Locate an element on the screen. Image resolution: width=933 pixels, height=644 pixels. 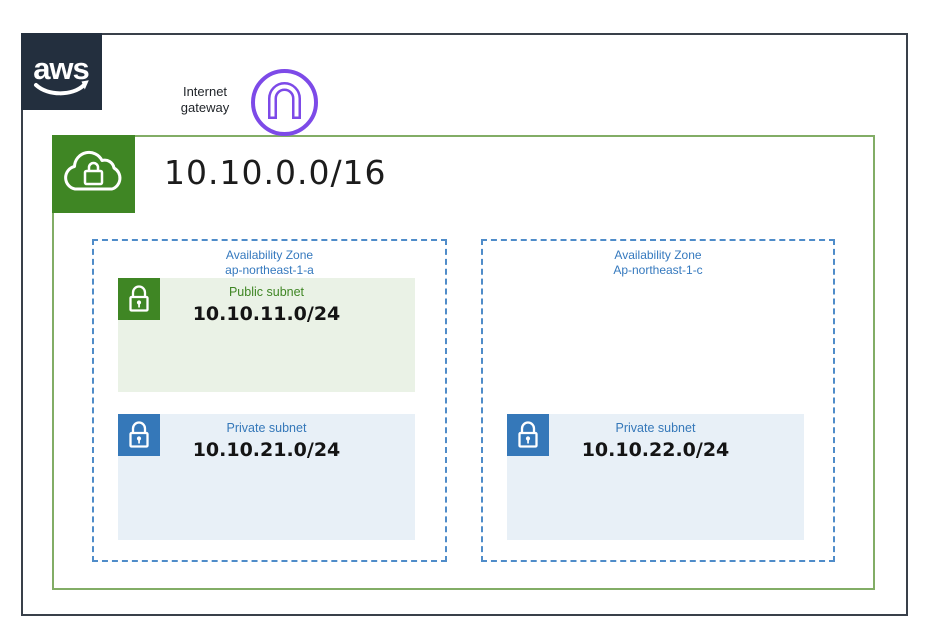
internet-gateway-label-line1: Internet is located at coordinates (205, 91).